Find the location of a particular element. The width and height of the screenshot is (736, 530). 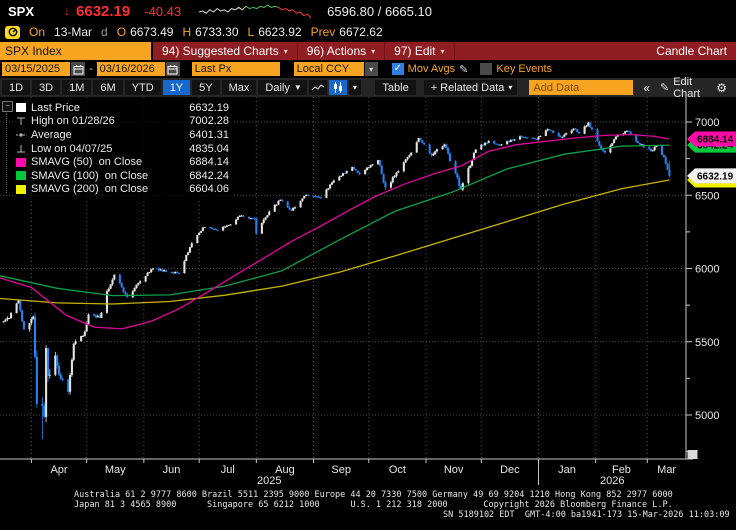

svg-text: 6884.14 is located at coordinates (715, 139).